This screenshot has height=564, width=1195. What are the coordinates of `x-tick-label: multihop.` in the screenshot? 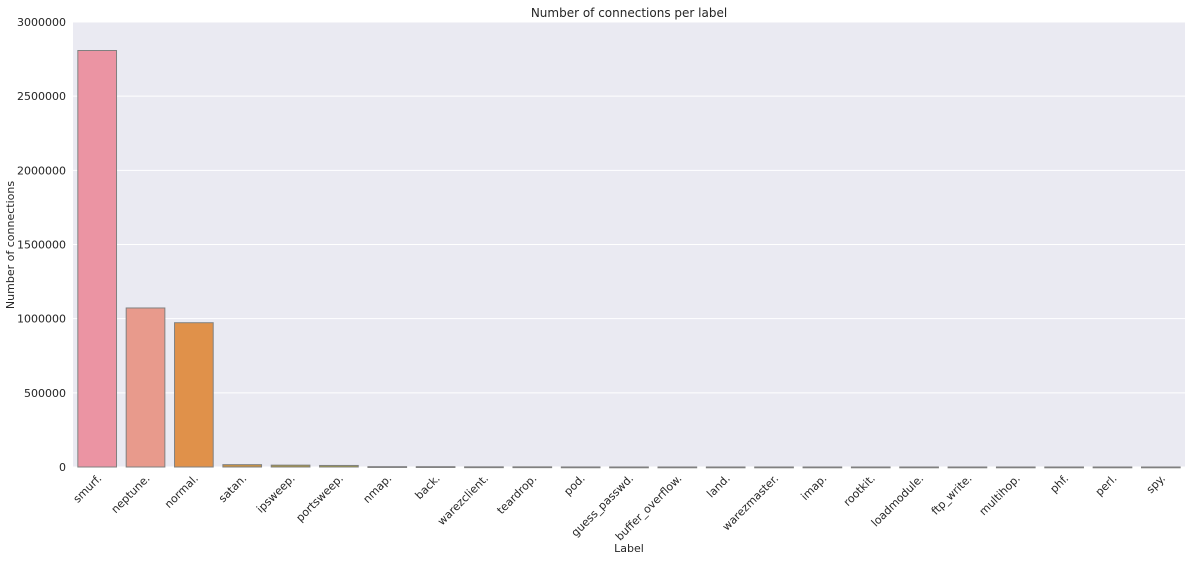 It's located at (1000, 495).